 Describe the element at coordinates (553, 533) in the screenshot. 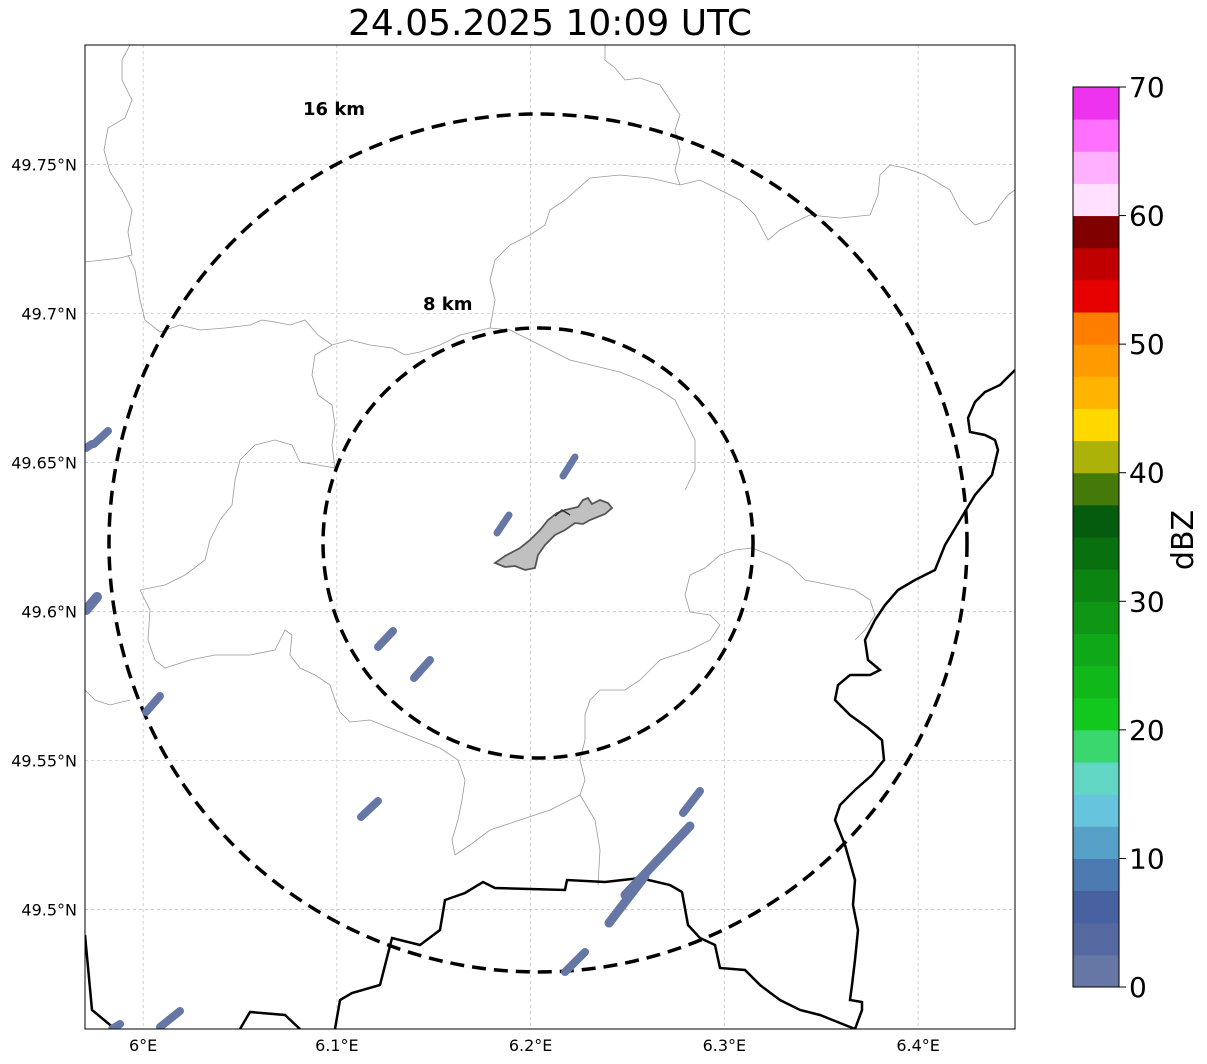

I see `city-area` at that location.